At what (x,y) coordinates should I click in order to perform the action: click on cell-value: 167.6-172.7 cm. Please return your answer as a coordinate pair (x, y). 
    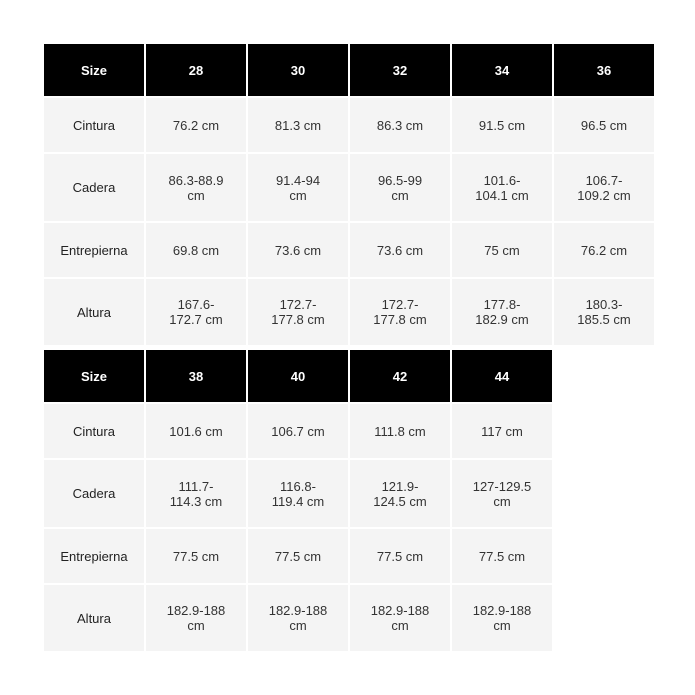
    Looking at the image, I should click on (196, 312).